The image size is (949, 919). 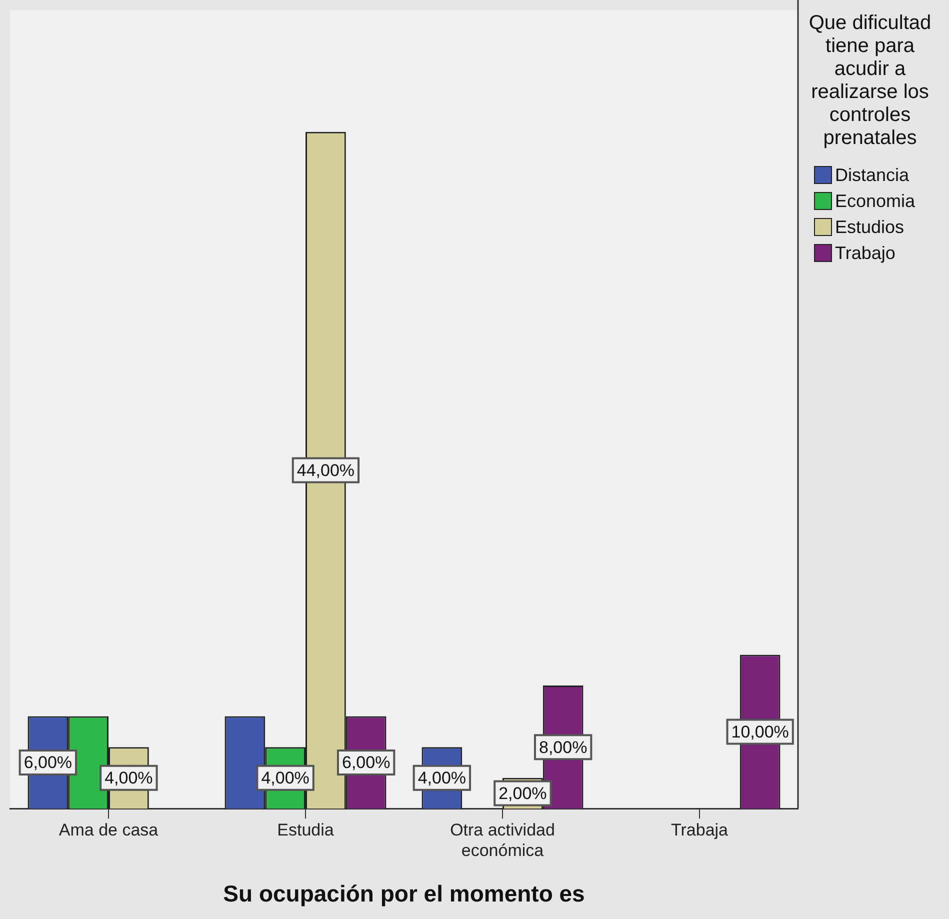 What do you see at coordinates (305, 830) in the screenshot?
I see `x-tick-label: Estudia` at bounding box center [305, 830].